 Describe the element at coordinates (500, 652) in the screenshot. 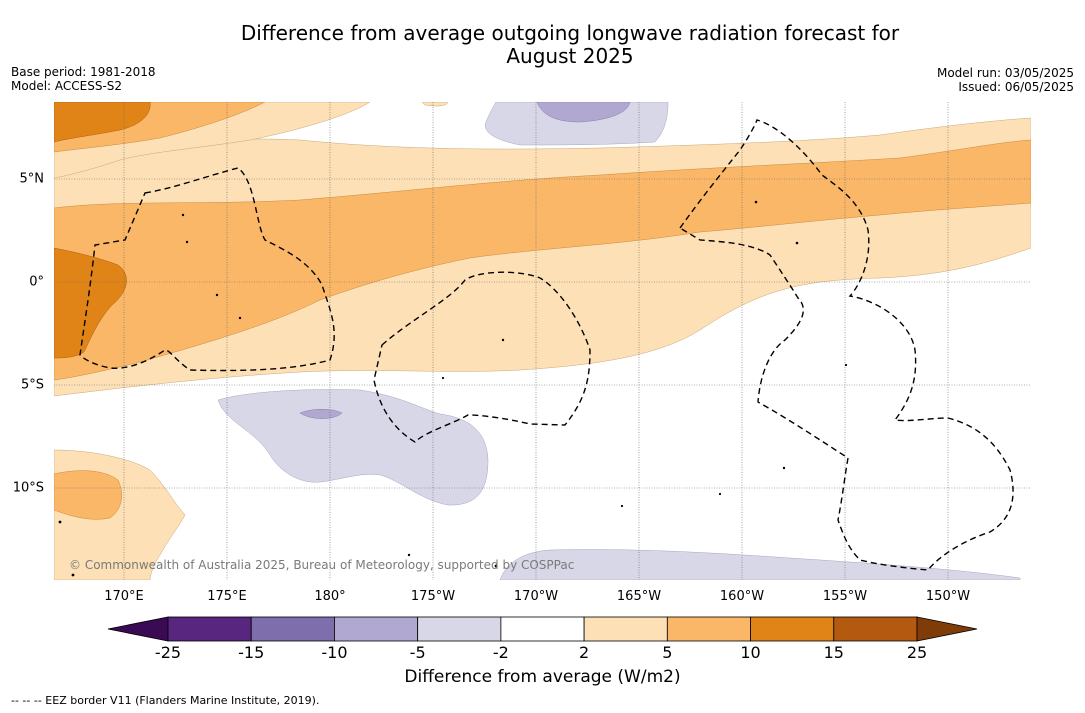

I see `colorbar-tick-label: -2` at that location.